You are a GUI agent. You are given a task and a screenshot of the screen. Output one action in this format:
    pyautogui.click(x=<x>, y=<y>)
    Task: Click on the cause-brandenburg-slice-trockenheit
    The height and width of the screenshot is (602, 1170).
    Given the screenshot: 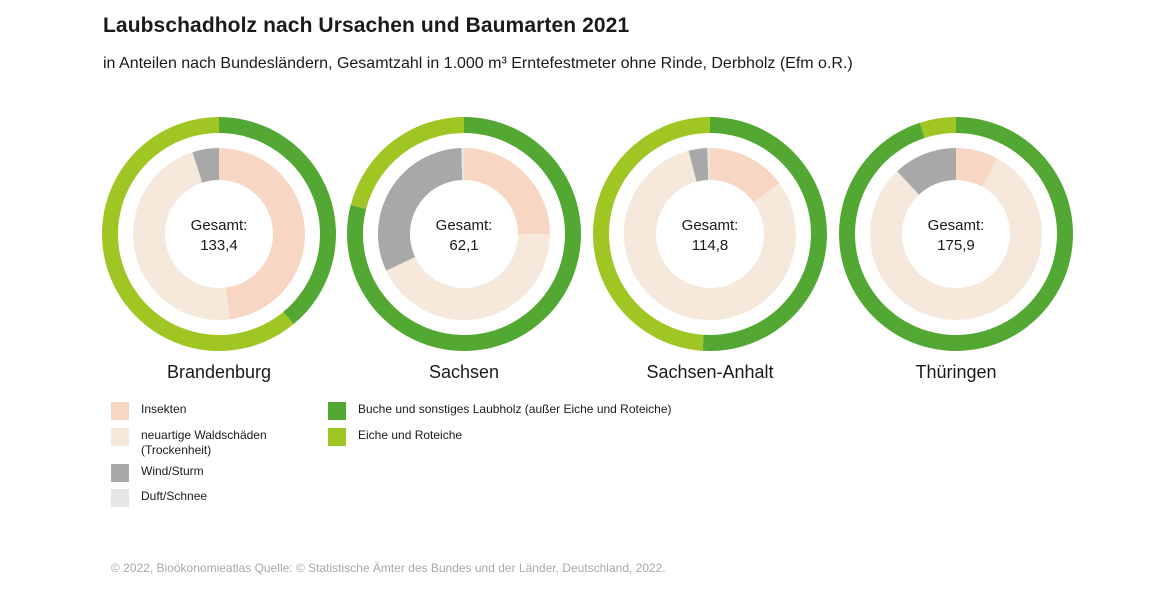 What is the action you would take?
    pyautogui.click(x=181, y=236)
    